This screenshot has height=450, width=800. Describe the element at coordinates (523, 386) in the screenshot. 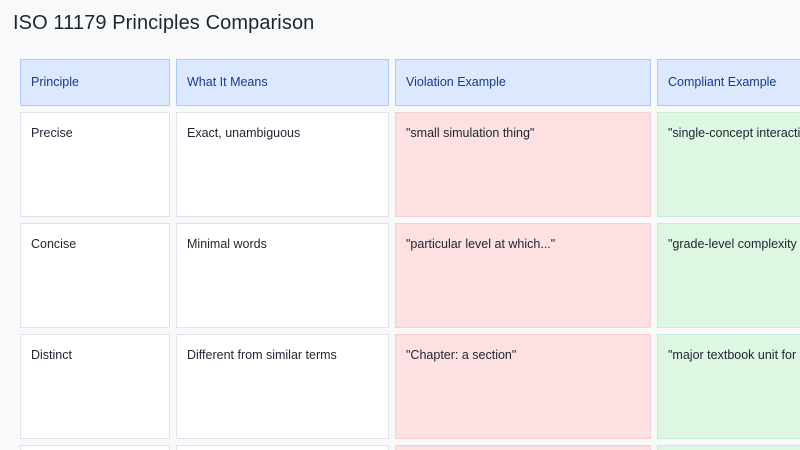

I see `cell-violation: "Chapter: a section"` at that location.